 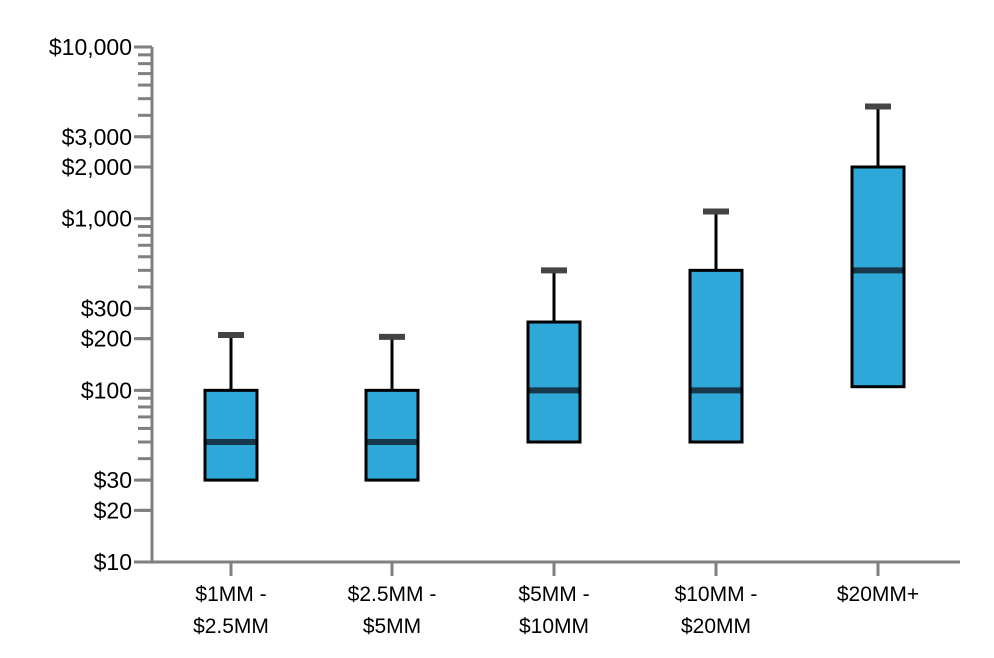 I want to click on y-tick-label: $20, so click(x=113, y=510).